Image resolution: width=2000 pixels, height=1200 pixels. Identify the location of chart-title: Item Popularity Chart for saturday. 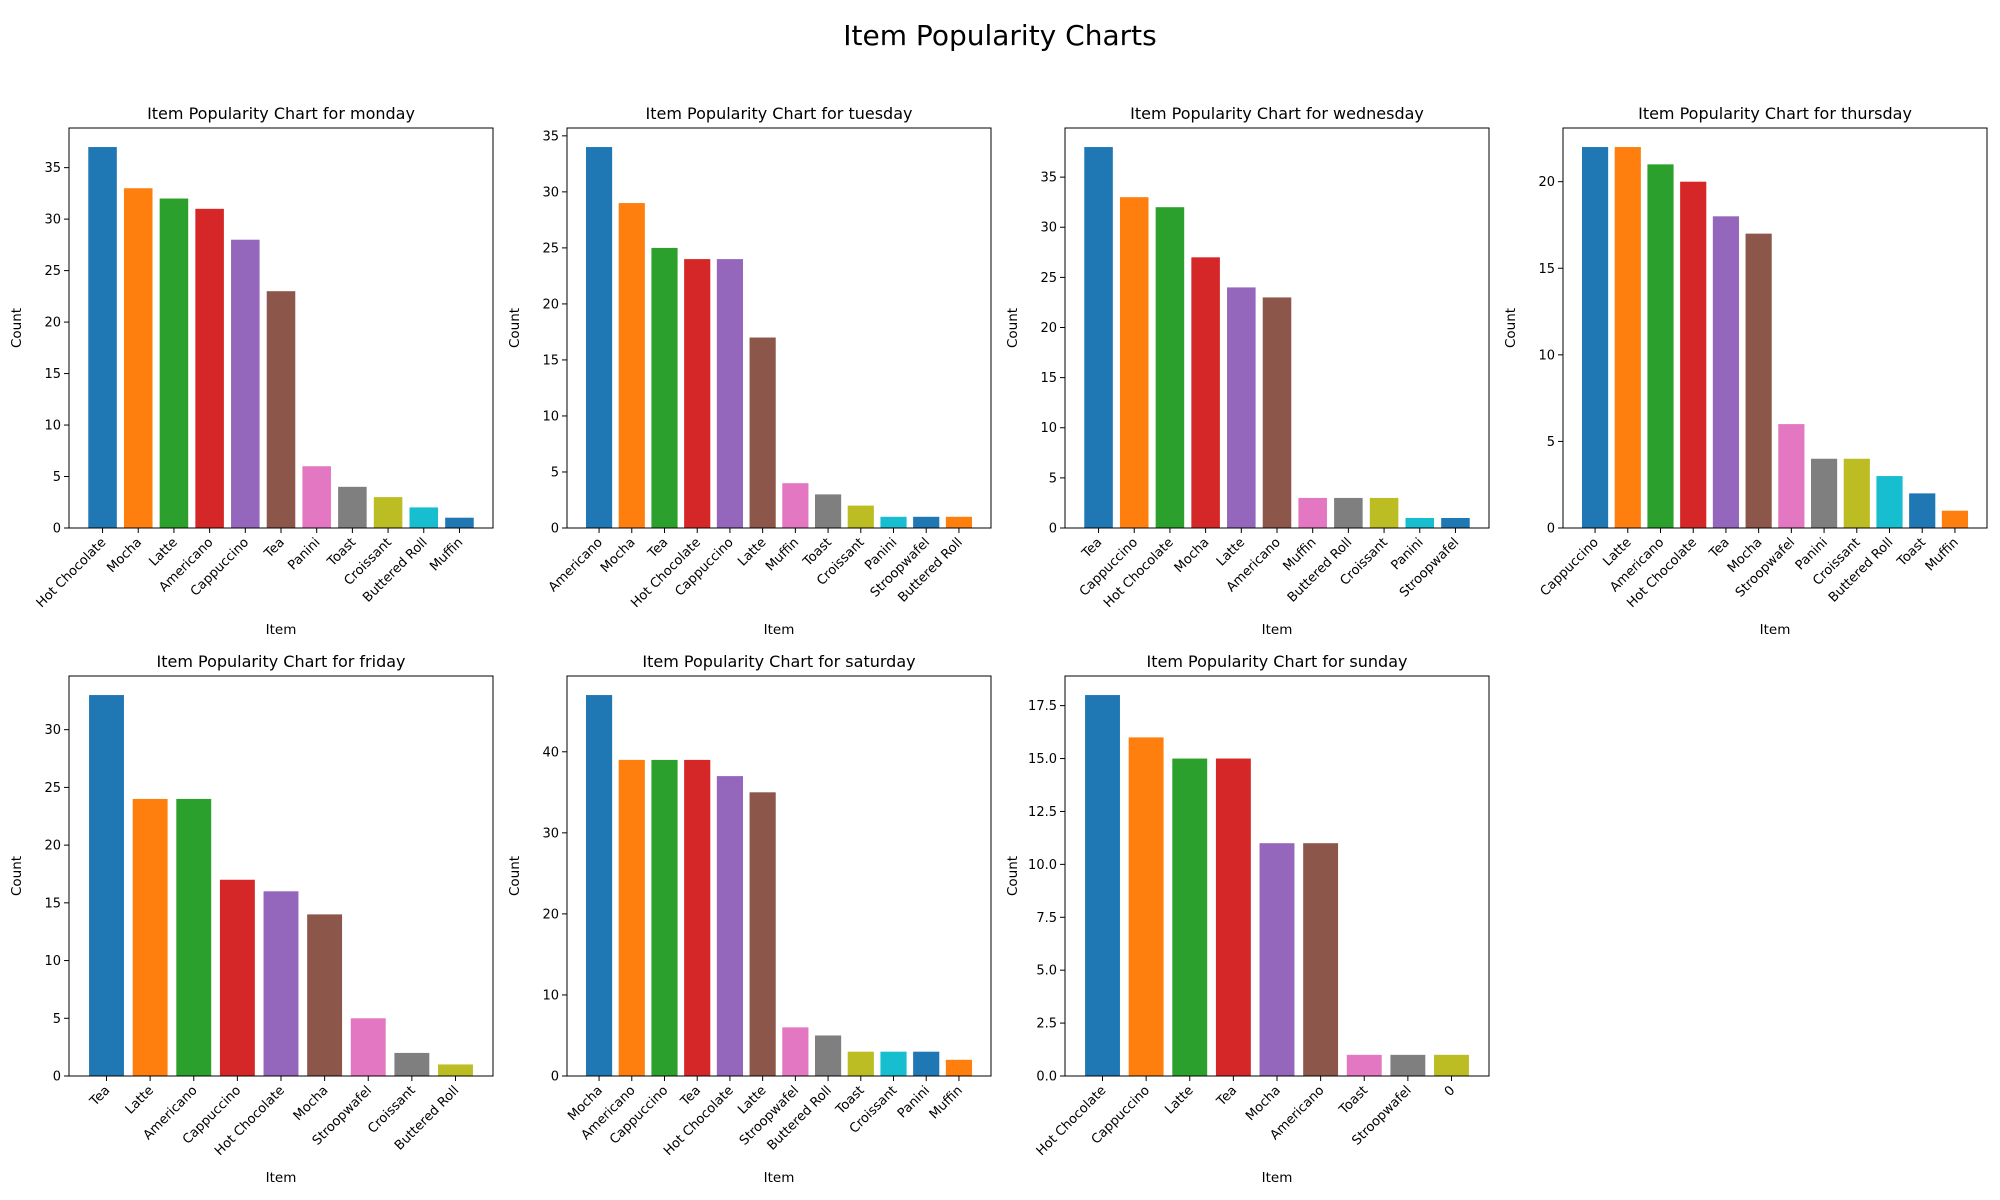
(778, 661).